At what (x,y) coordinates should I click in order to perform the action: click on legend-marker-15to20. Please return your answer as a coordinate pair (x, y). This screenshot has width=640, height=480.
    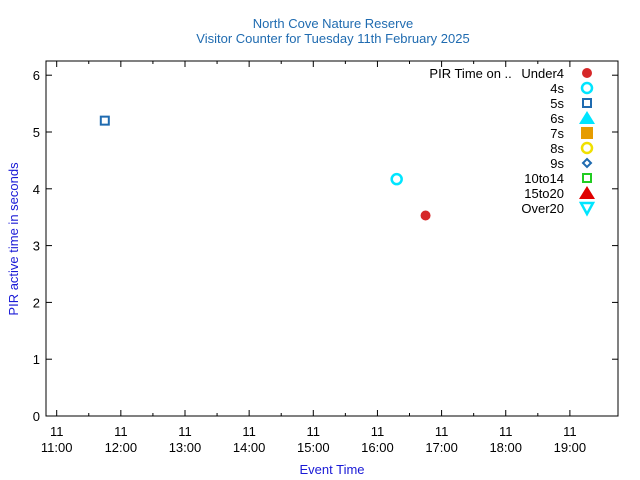
    Looking at the image, I should click on (587, 192).